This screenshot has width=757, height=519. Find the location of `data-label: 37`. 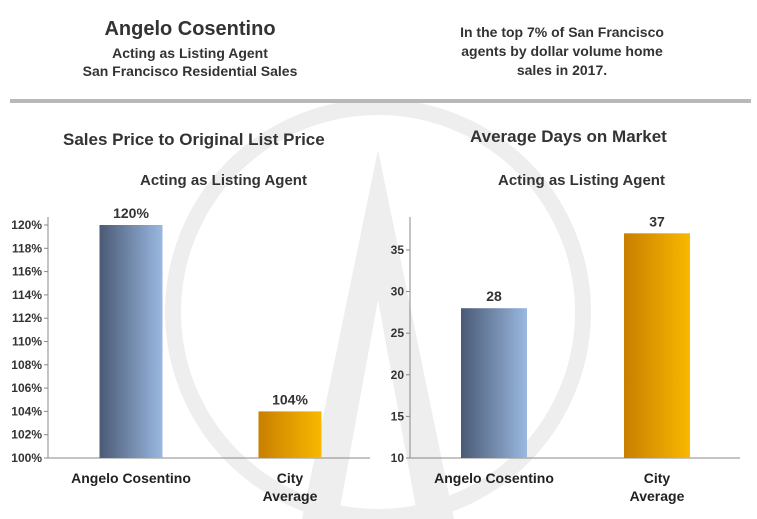

data-label: 37 is located at coordinates (657, 221).